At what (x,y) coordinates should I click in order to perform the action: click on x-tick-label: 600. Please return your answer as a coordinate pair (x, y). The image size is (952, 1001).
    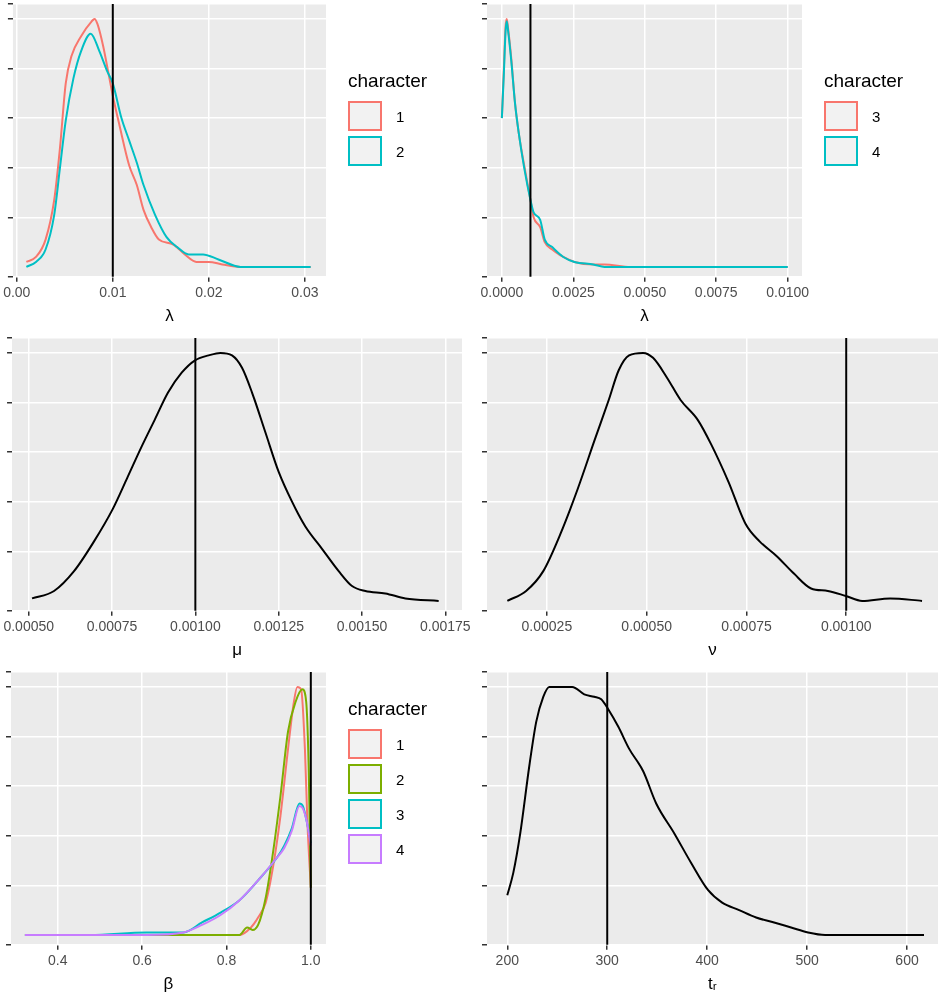
    Looking at the image, I should click on (907, 960).